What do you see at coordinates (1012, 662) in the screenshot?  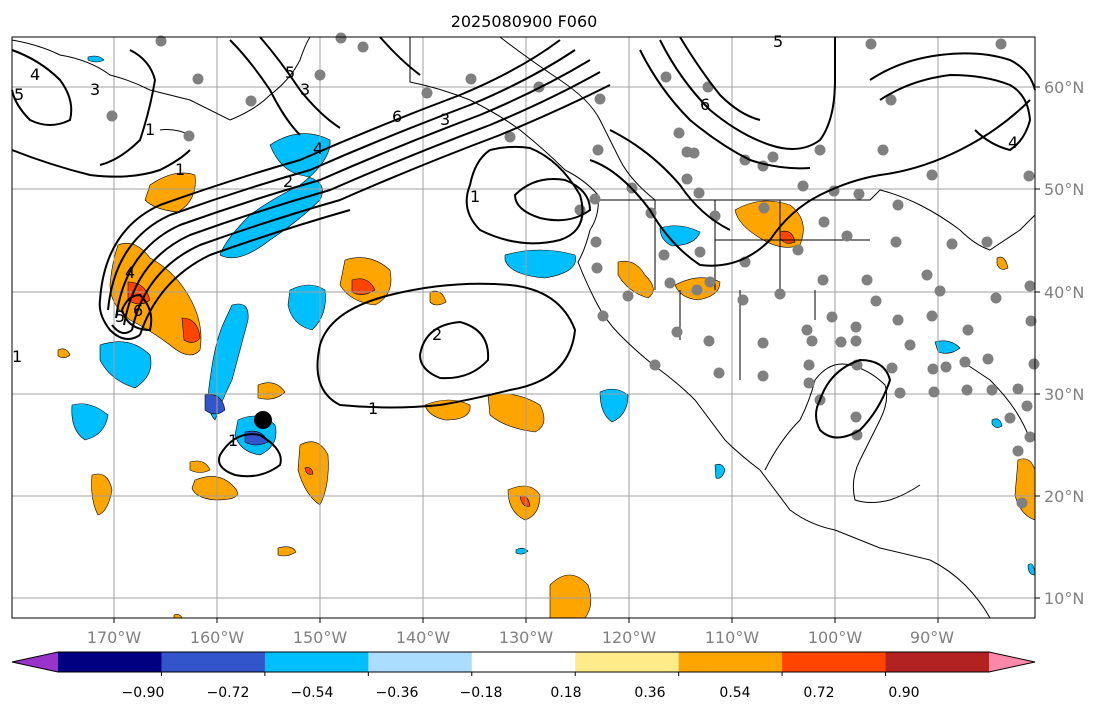 I see `colorbar-extend-high` at bounding box center [1012, 662].